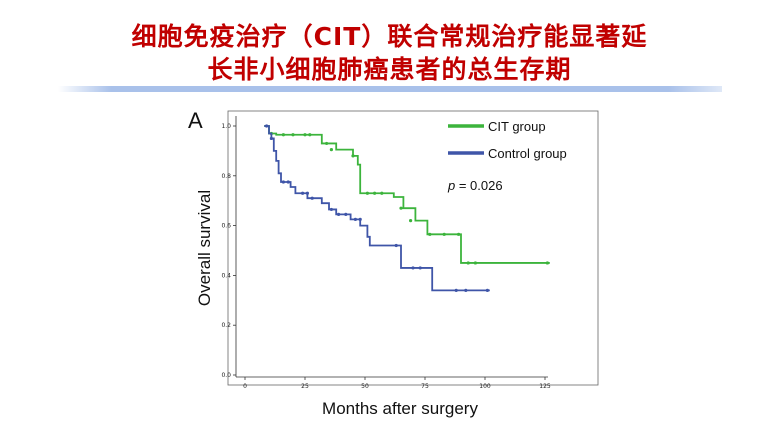  Describe the element at coordinates (377, 208) in the screenshot. I see `survival-curve-control` at that location.